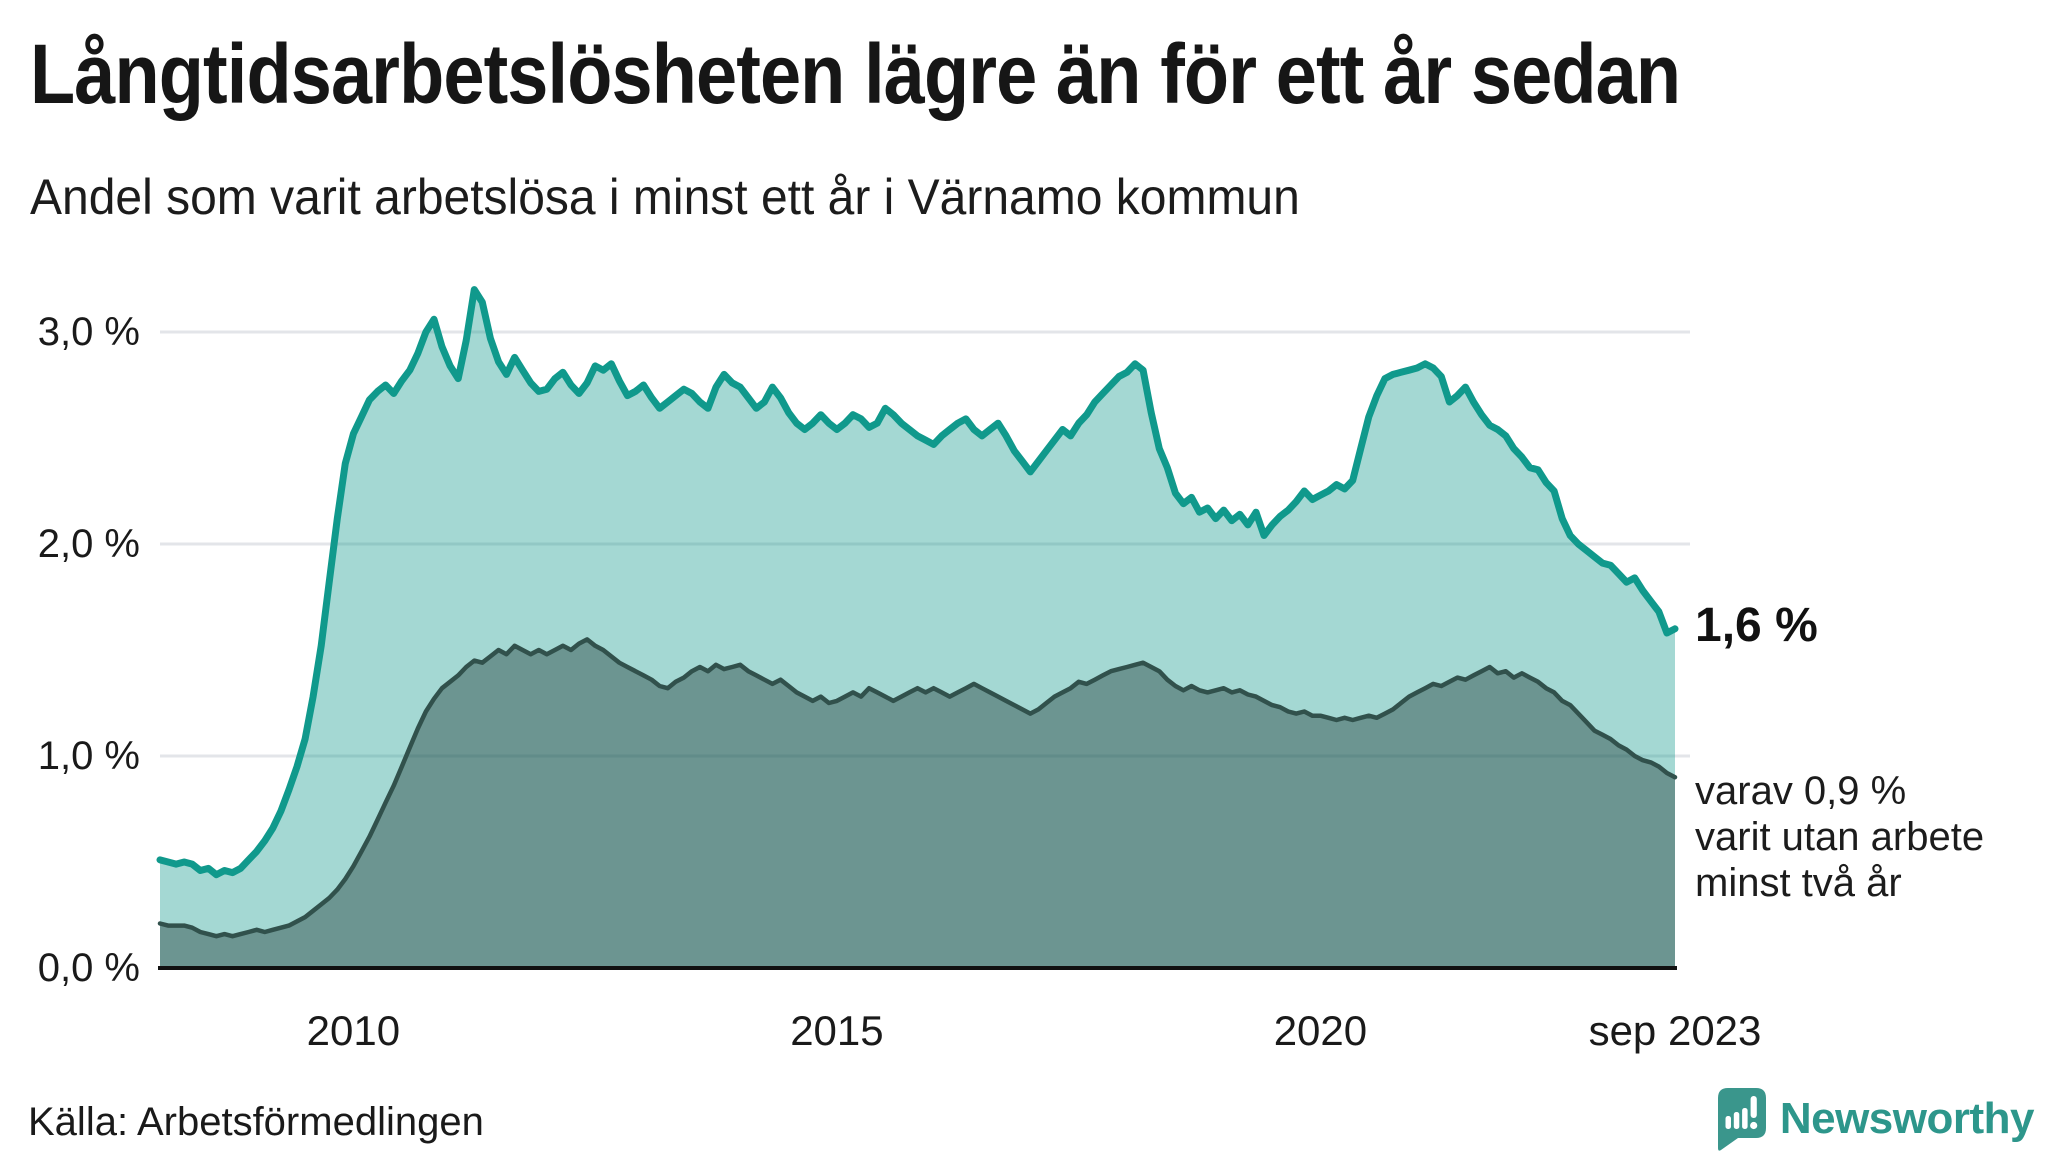 Image resolution: width=2048 pixels, height=1152 pixels. Describe the element at coordinates (1907, 1118) in the screenshot. I see `newsworthy-logo-text: Newsworthy` at that location.